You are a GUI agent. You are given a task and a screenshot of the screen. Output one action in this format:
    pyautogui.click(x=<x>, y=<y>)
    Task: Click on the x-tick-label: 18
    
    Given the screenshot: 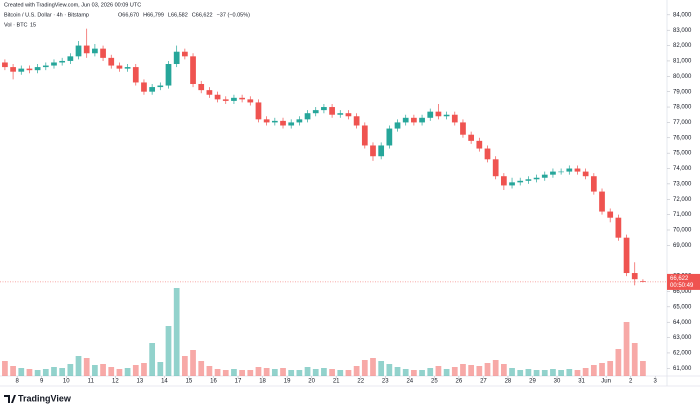 What is the action you would take?
    pyautogui.click(x=262, y=382)
    